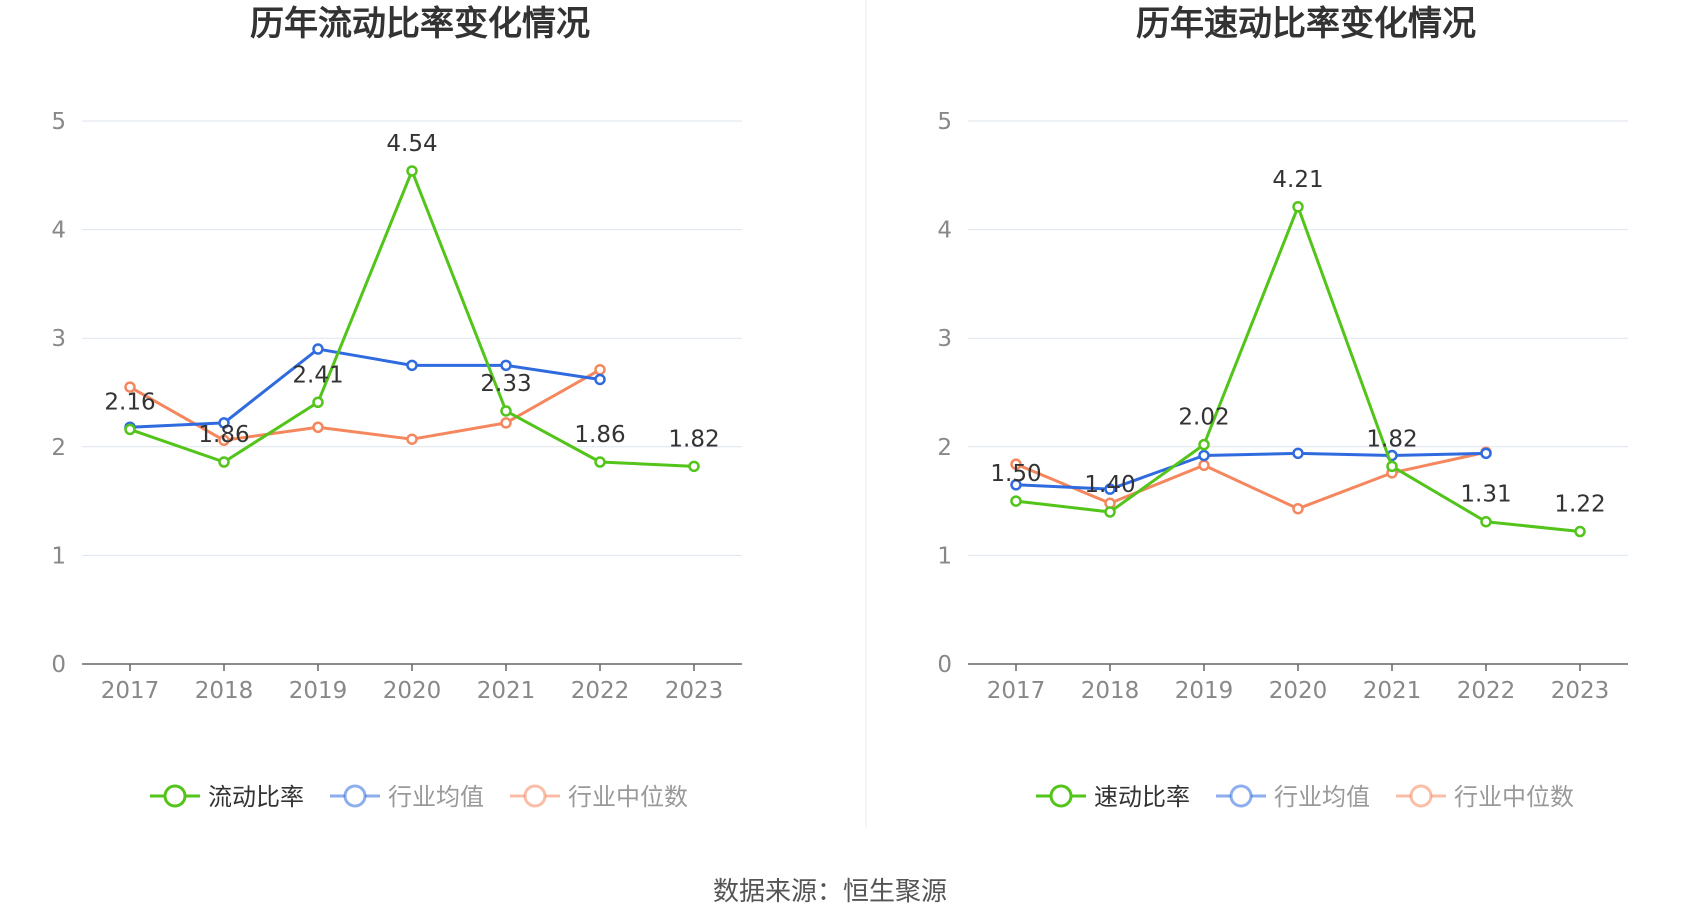  What do you see at coordinates (1306, 24) in the screenshot?
I see `chart-title: 历年速动比率变化情况` at bounding box center [1306, 24].